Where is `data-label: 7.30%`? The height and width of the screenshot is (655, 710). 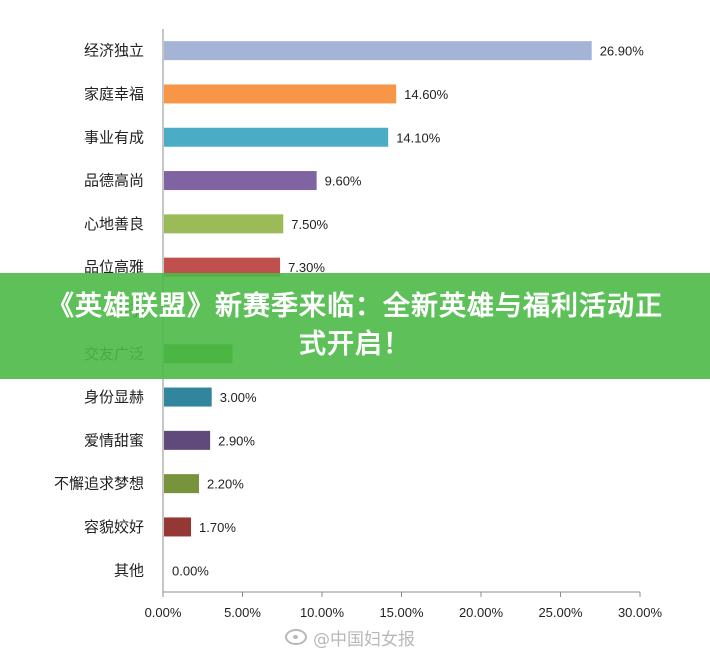 data-label: 7.30% is located at coordinates (306, 267).